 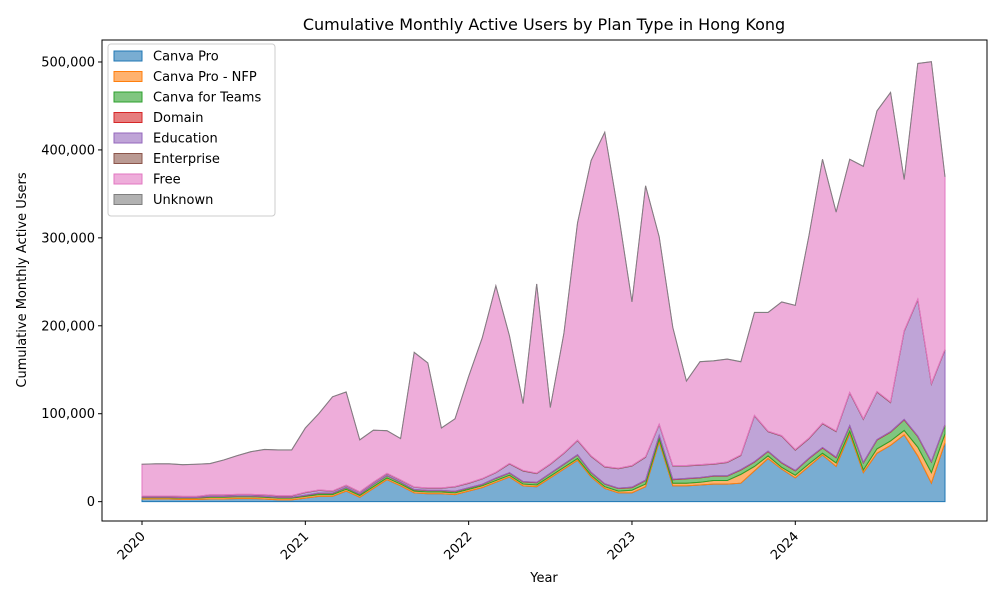 What do you see at coordinates (167, 180) in the screenshot?
I see `legend-entry-label: Free` at bounding box center [167, 180].